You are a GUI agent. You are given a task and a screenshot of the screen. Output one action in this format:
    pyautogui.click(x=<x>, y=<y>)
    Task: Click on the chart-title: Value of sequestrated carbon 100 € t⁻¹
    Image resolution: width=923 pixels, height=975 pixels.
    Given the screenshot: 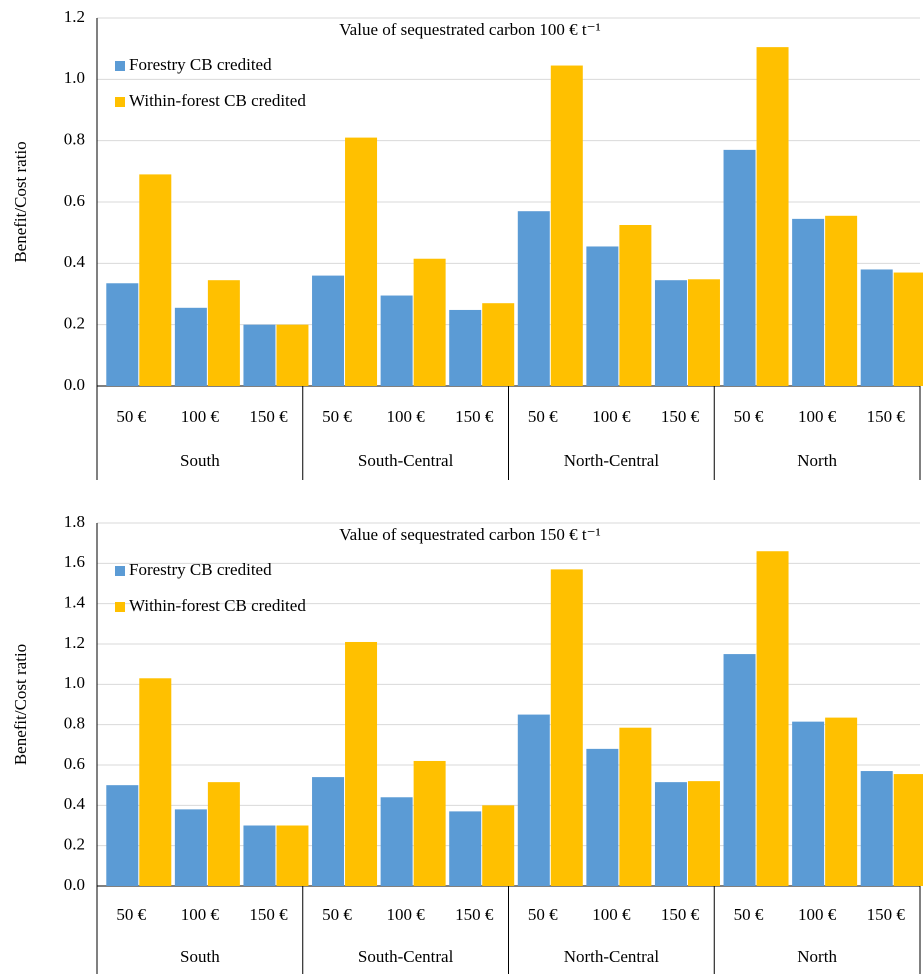 What is the action you would take?
    pyautogui.click(x=469, y=29)
    